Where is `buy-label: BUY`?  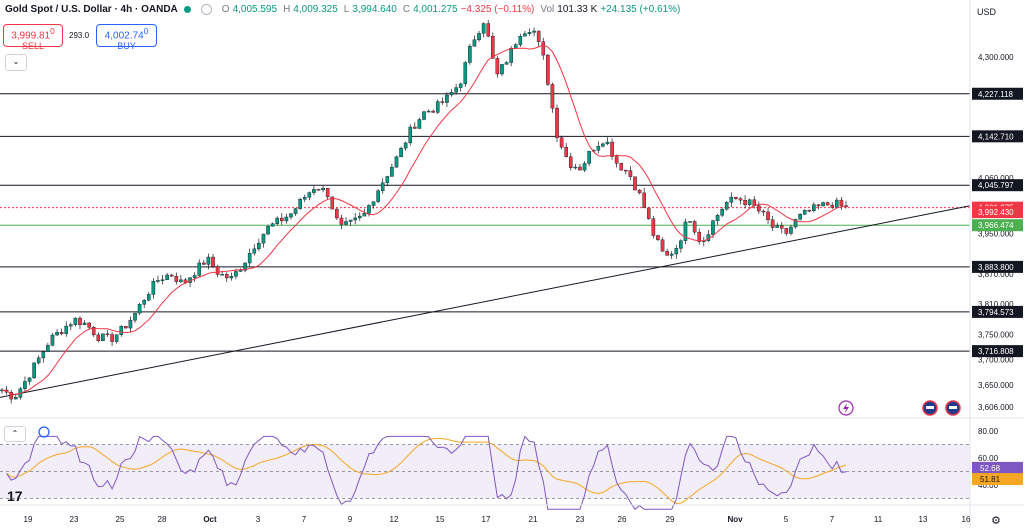
buy-label: BUY is located at coordinates (126, 46).